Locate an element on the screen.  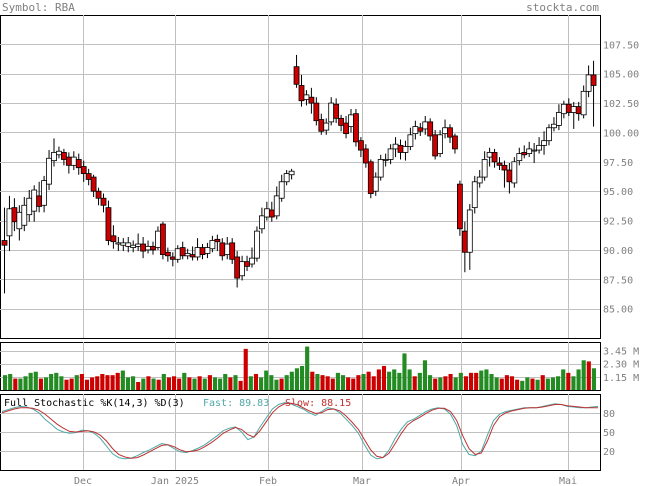
site-watermark: stockta.com is located at coordinates (562, 7).